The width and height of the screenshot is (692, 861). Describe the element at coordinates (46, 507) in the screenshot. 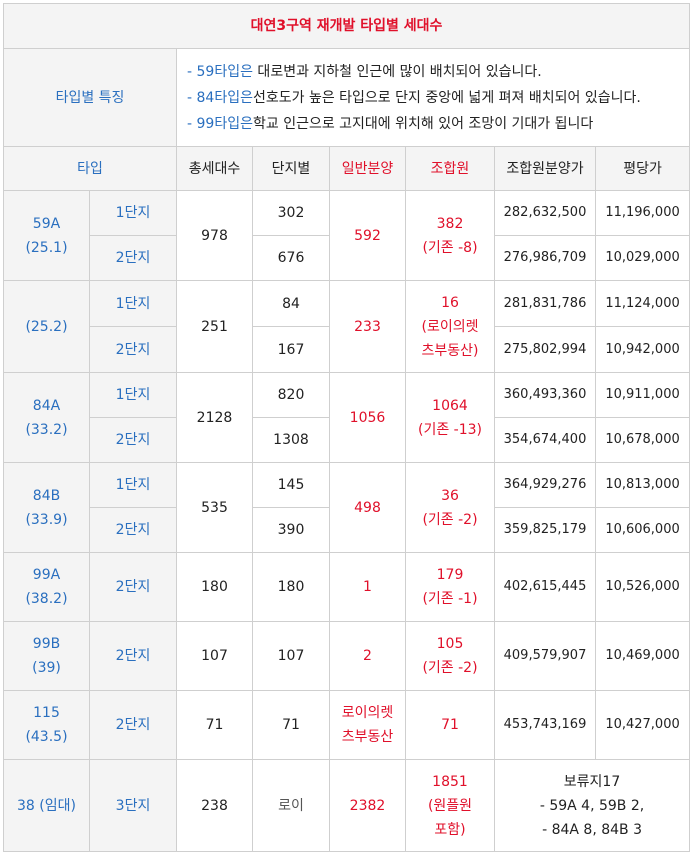

I see `type-cell: 84B (33.9)` at that location.